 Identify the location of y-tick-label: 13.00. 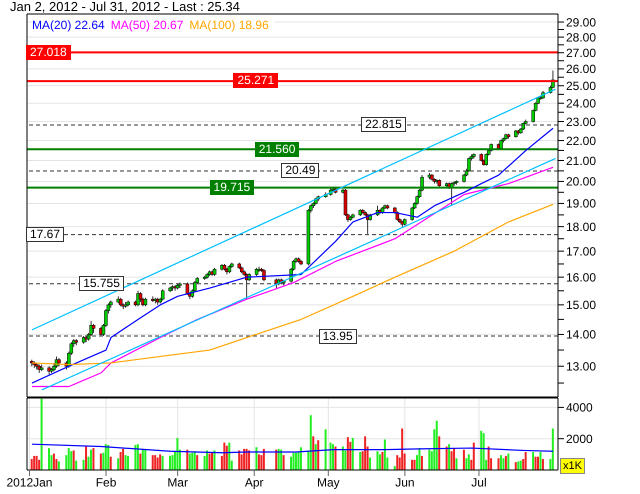
(581, 366).